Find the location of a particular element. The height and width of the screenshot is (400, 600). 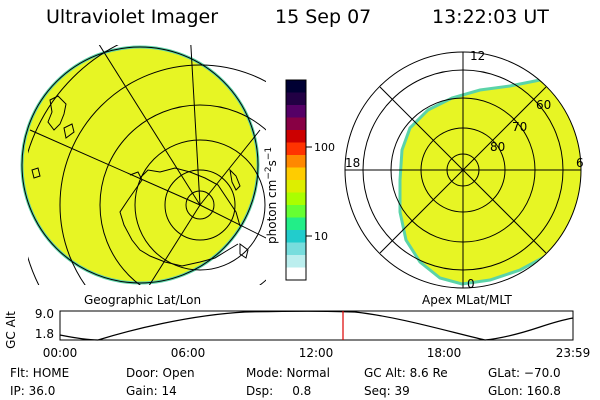

colorbar-label-10: 10 is located at coordinates (321, 236).